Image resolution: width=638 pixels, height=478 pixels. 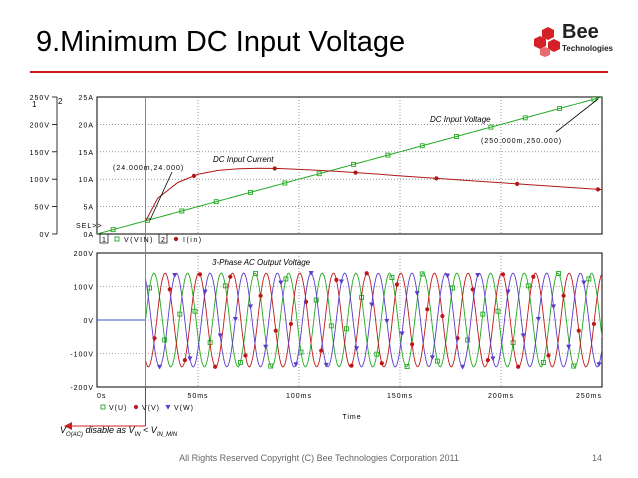 I want to click on left-axis-tick-label: 250V, so click(x=40, y=98).